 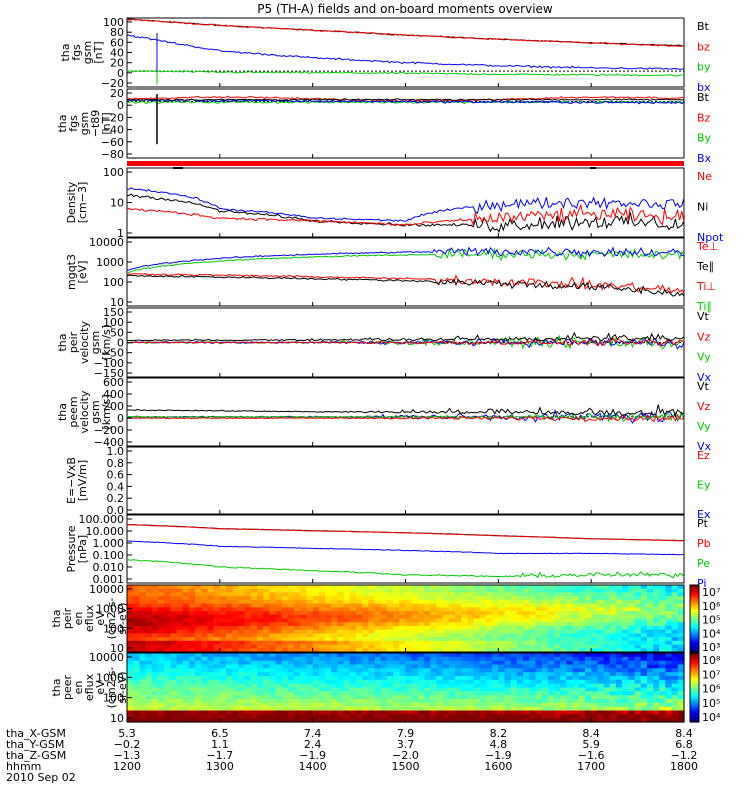 I want to click on ephem-value: 2.4, so click(x=313, y=744).